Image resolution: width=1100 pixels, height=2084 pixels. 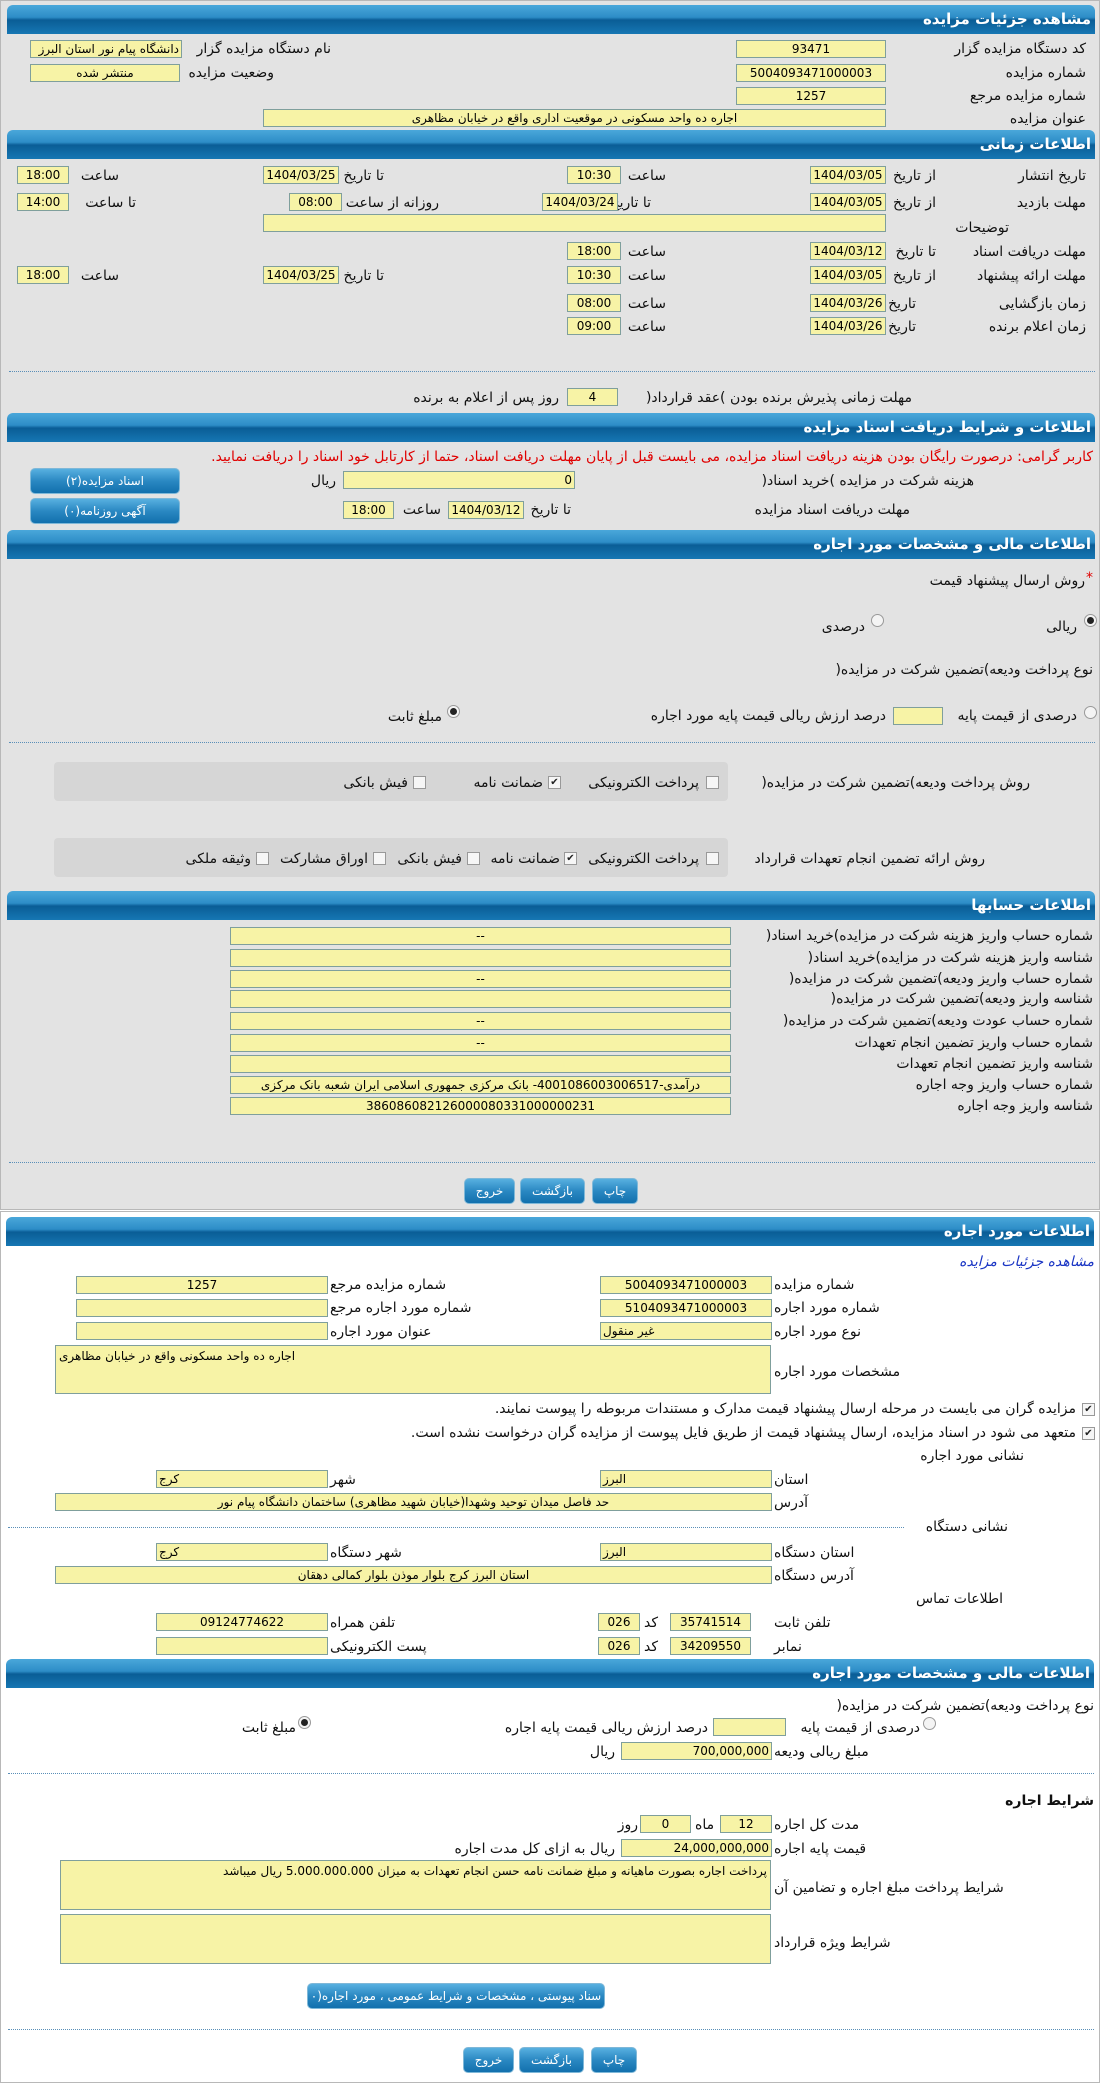 I want to click on winner-time: 09:00, so click(x=594, y=326).